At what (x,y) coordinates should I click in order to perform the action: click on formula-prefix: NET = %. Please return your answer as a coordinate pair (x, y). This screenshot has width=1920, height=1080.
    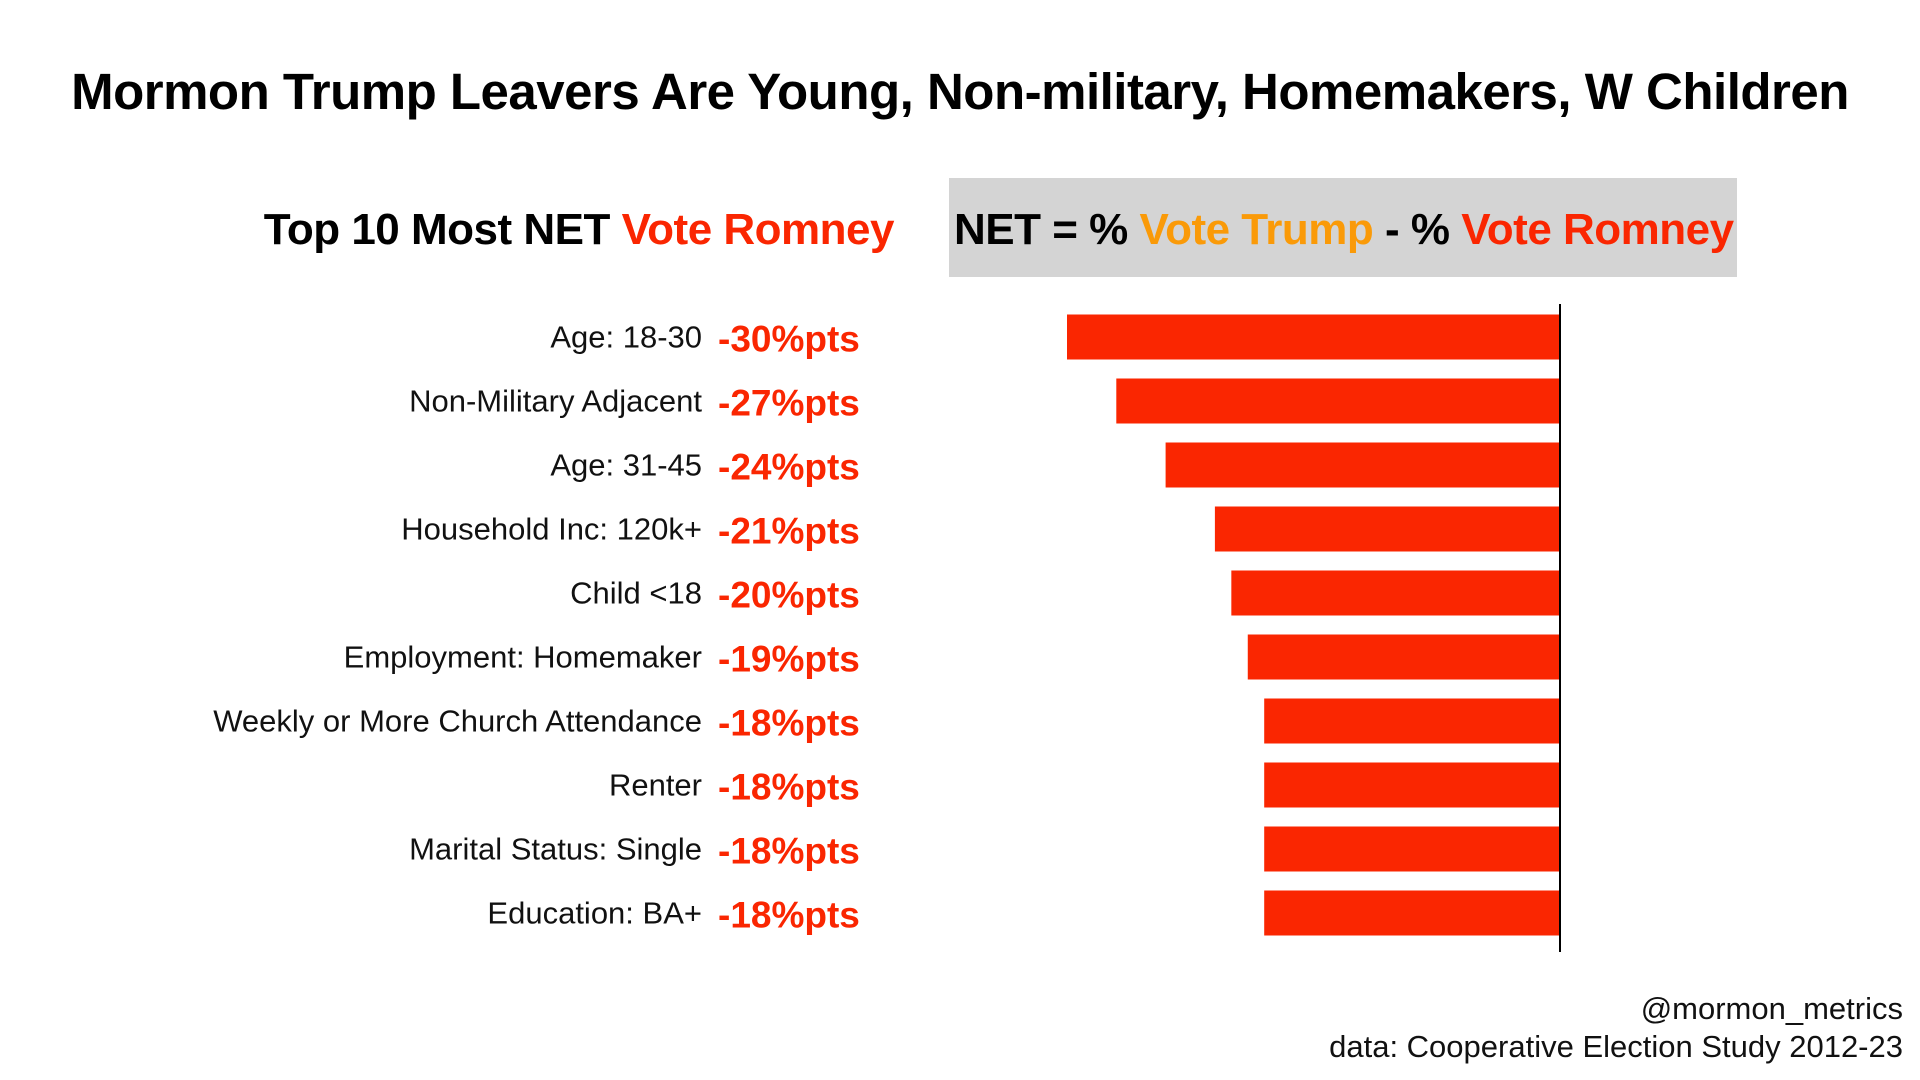
    Looking at the image, I should click on (1047, 229).